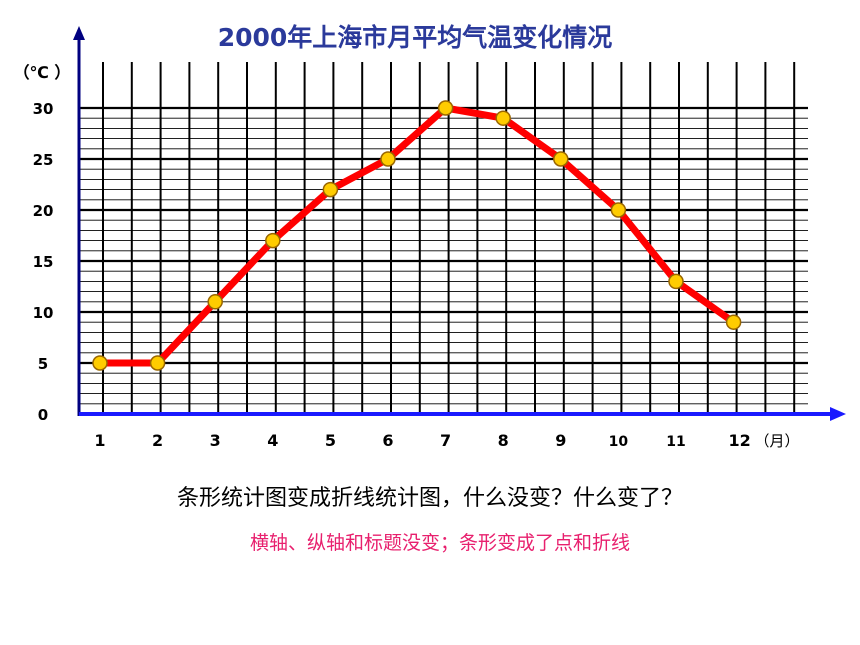 The image size is (860, 645). What do you see at coordinates (272, 440) in the screenshot?
I see `x-tick-label: 4` at bounding box center [272, 440].